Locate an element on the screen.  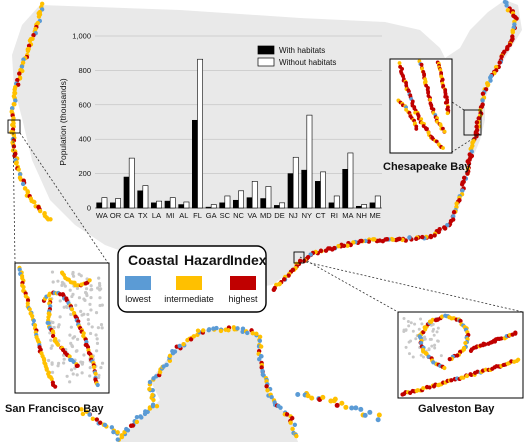
bar-ME-without is located at coordinates (377, 202).